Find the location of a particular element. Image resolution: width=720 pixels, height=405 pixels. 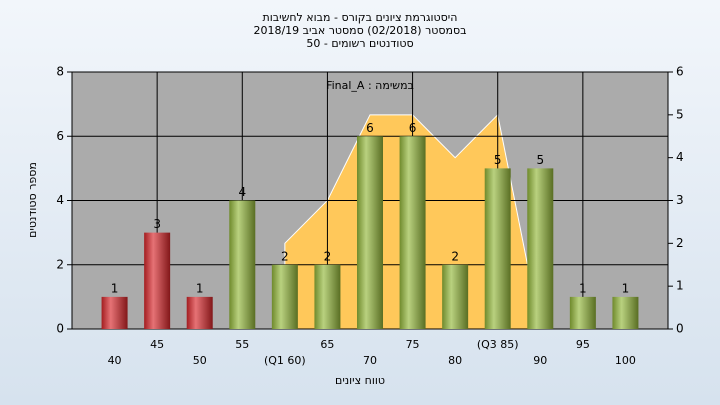

x-tick-label: 90 is located at coordinates (540, 360).